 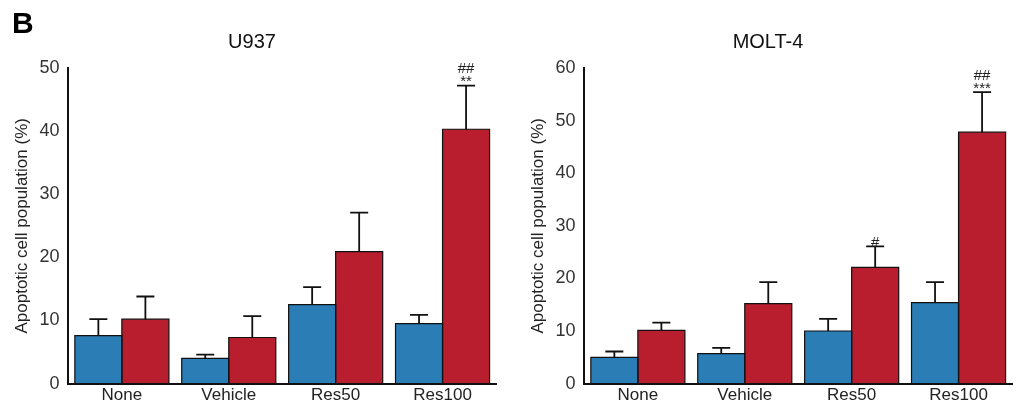 I want to click on y-tick-label: 60, so click(x=565, y=66).